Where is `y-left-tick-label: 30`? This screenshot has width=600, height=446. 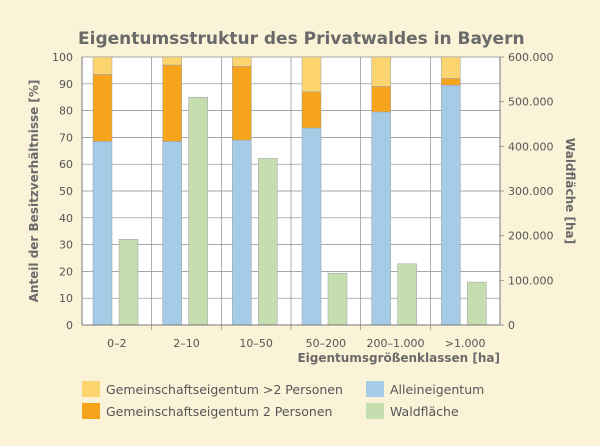
y-left-tick-label: 30 is located at coordinates (66, 245).